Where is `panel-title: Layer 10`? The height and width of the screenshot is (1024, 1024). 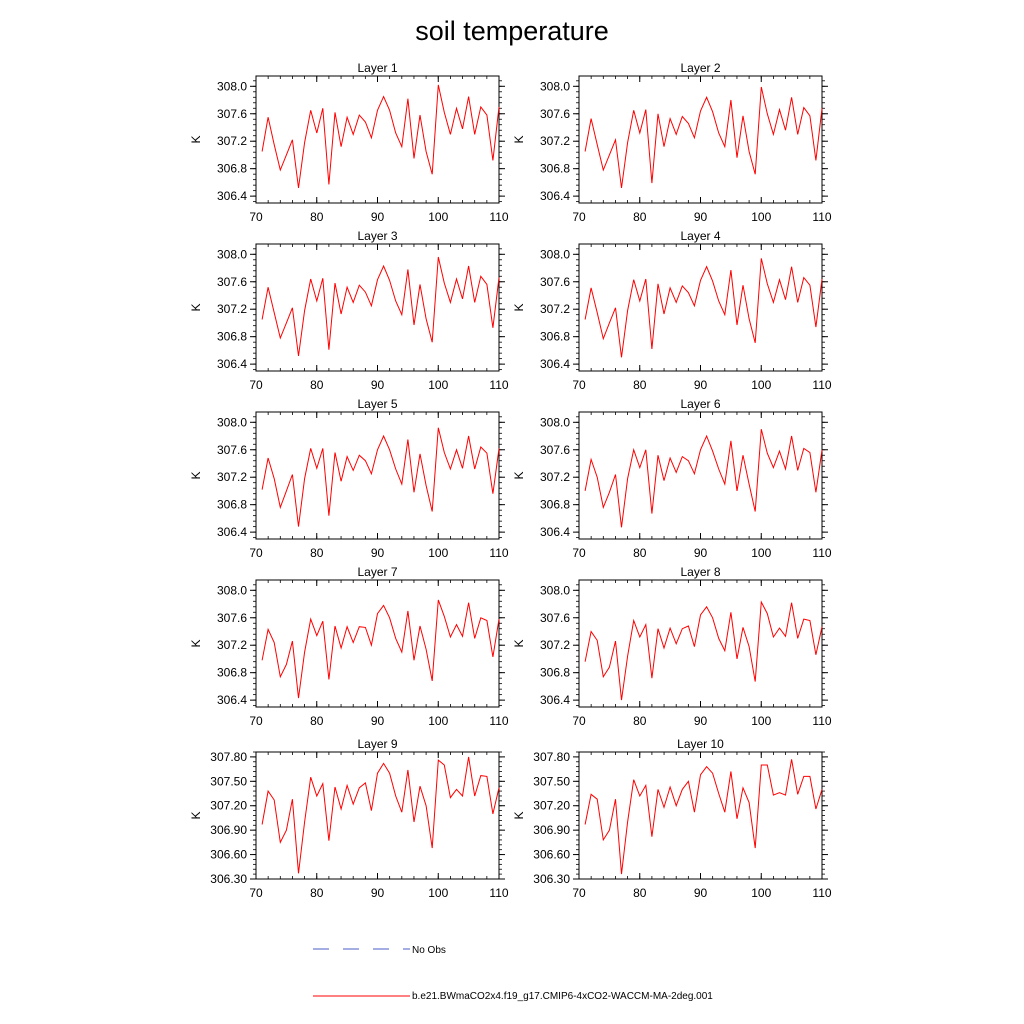 panel-title: Layer 10 is located at coordinates (700, 744).